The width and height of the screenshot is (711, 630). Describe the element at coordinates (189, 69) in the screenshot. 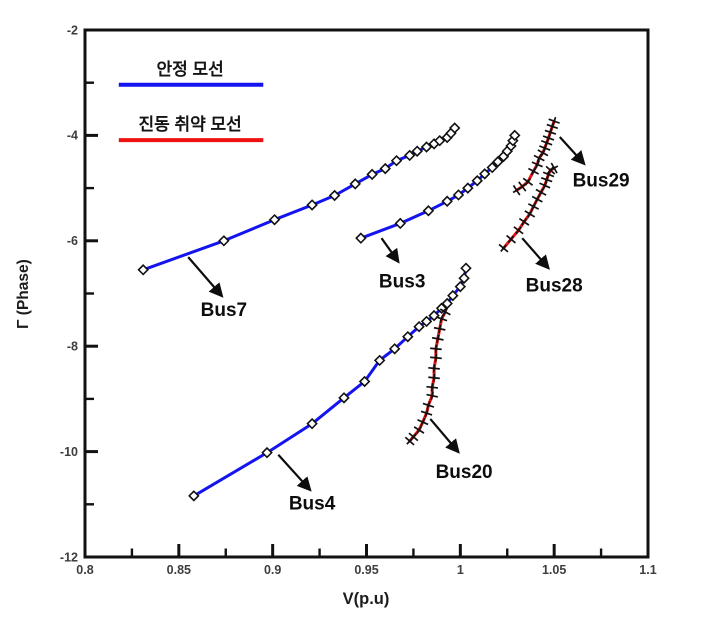

I see `legend-label-stable: 안정 모선` at that location.